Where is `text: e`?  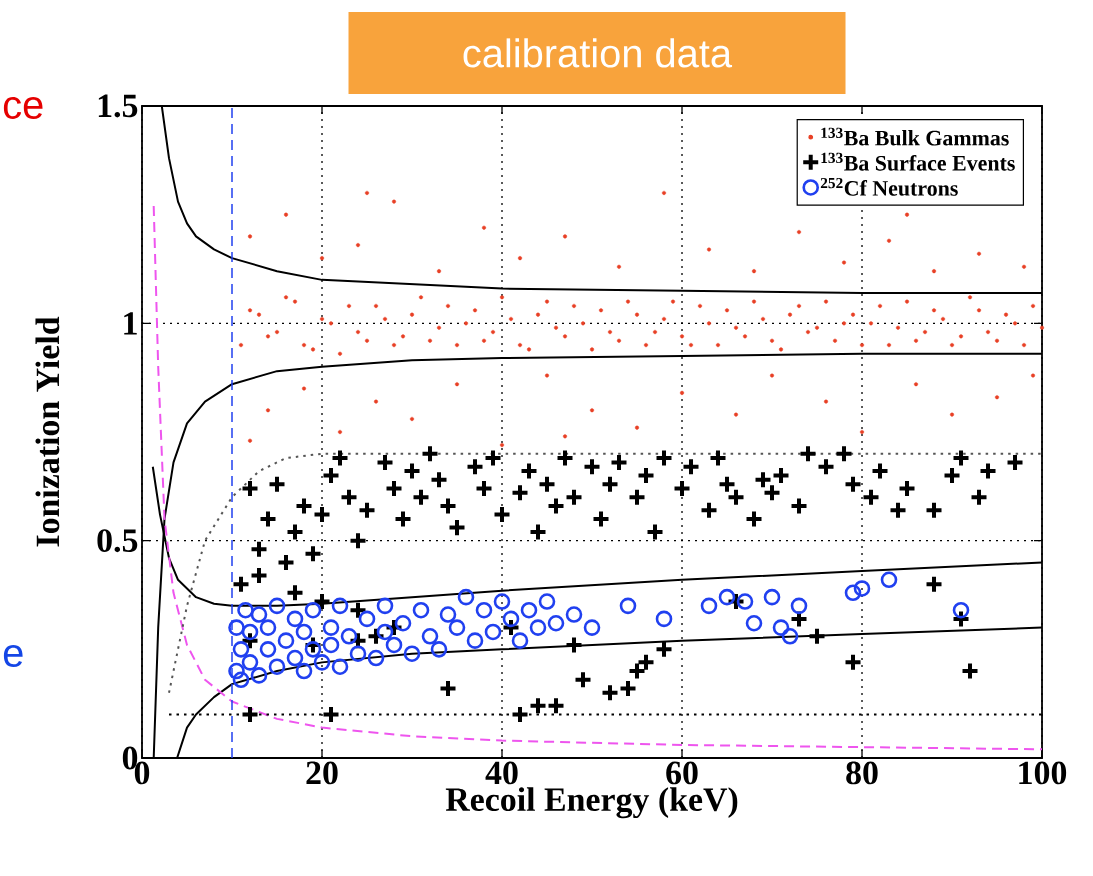 text: e is located at coordinates (13, 656).